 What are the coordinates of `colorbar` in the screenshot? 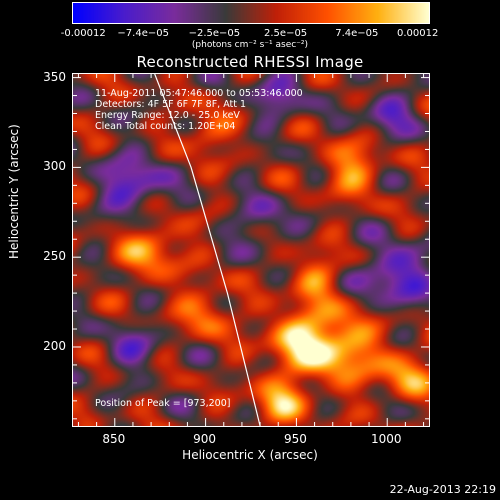 It's located at (251, 13).